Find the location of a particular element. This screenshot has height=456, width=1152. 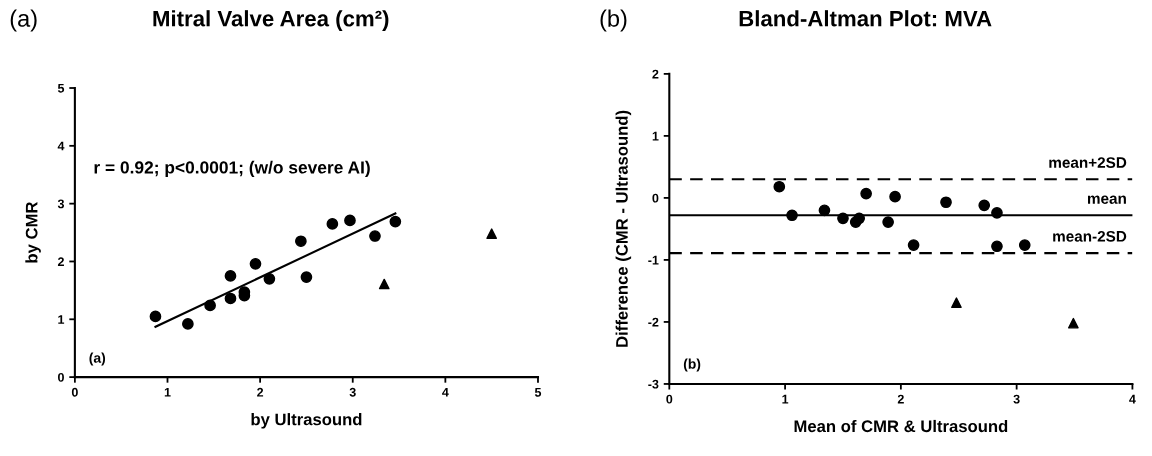

annotation: r = 0.92; p<0.0001; (w/o severe AI) is located at coordinates (232, 169).